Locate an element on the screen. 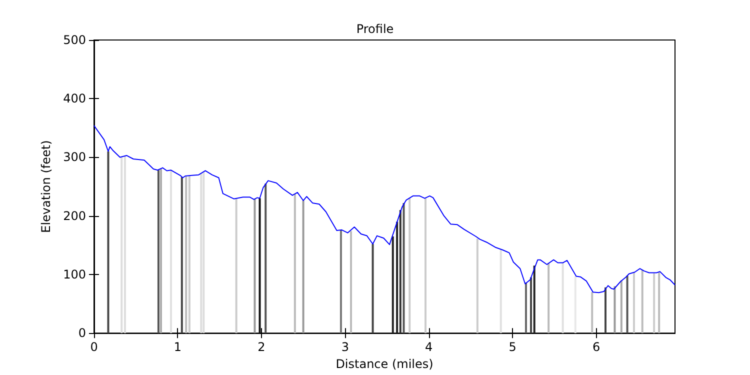 The width and height of the screenshot is (750, 375). chart-title: Profile is located at coordinates (375, 29).